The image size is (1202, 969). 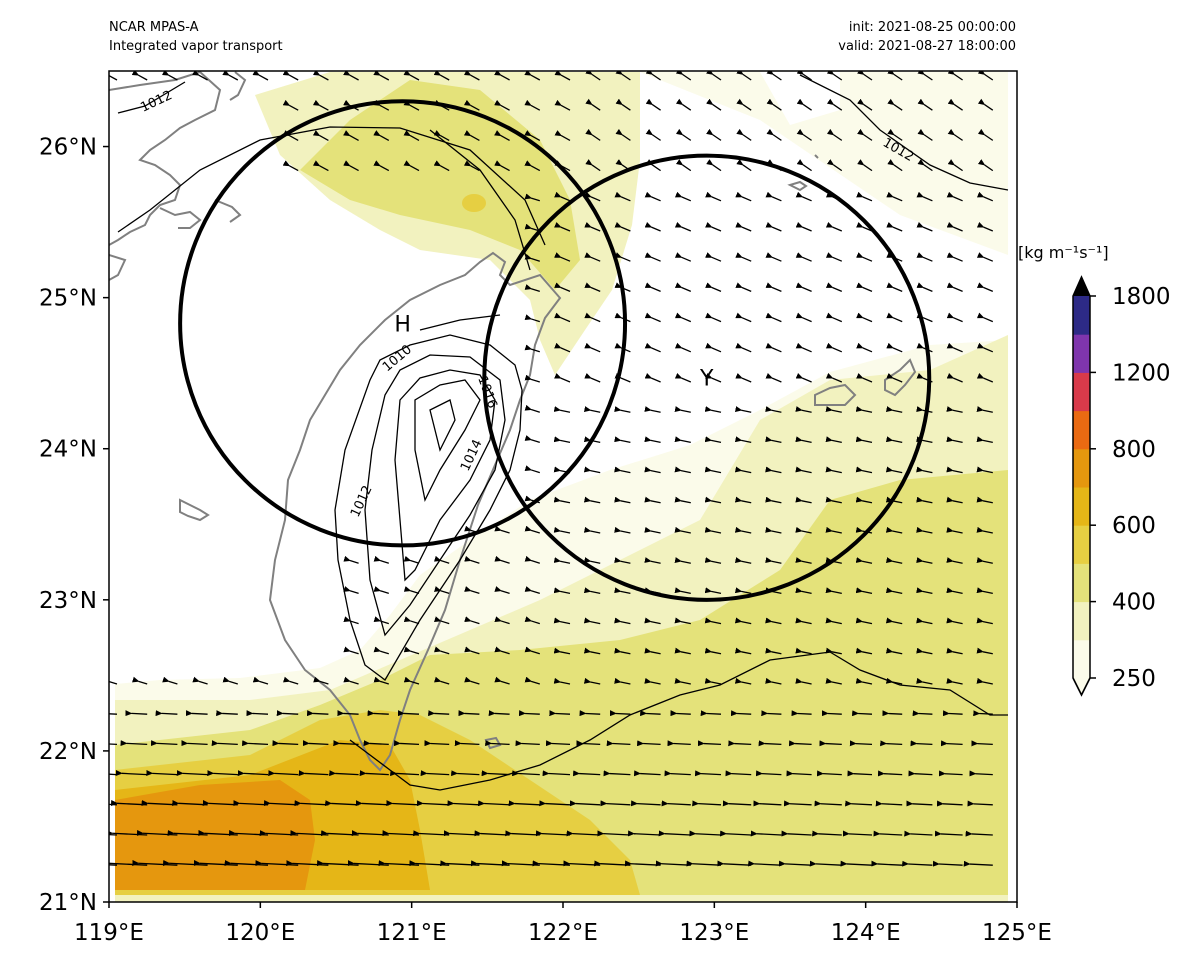 I want to click on ivt-band-500-patch, so click(x=474, y=203).